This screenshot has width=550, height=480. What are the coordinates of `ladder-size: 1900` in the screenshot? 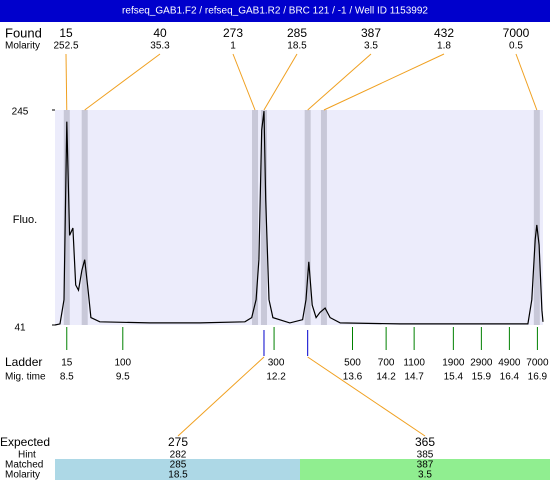 It's located at (453, 363).